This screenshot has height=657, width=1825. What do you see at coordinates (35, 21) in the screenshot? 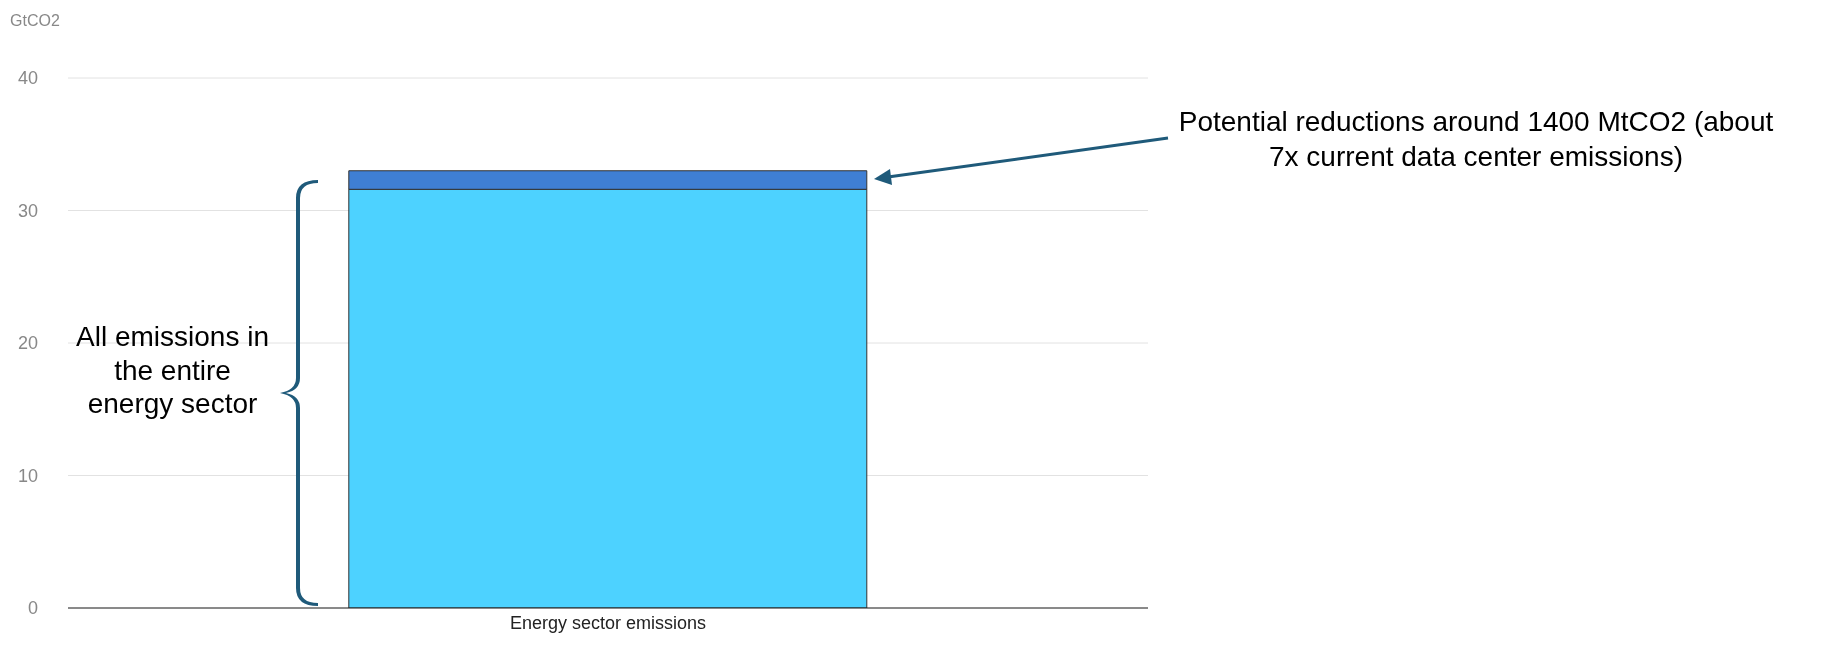
I see `y-axis-title: GtCO2` at bounding box center [35, 21].